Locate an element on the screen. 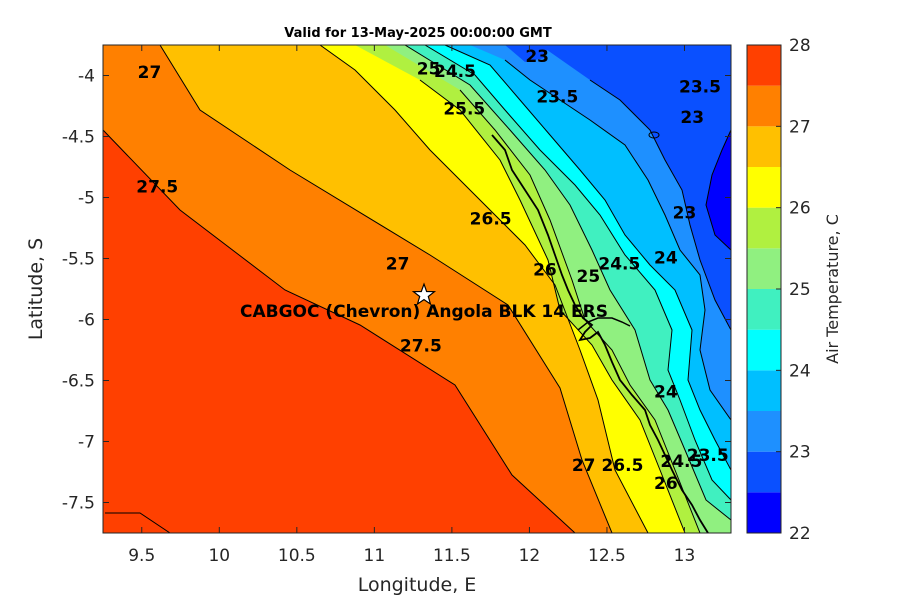 The height and width of the screenshot is (600, 900). y-tick-label: -5 is located at coordinates (86, 199).